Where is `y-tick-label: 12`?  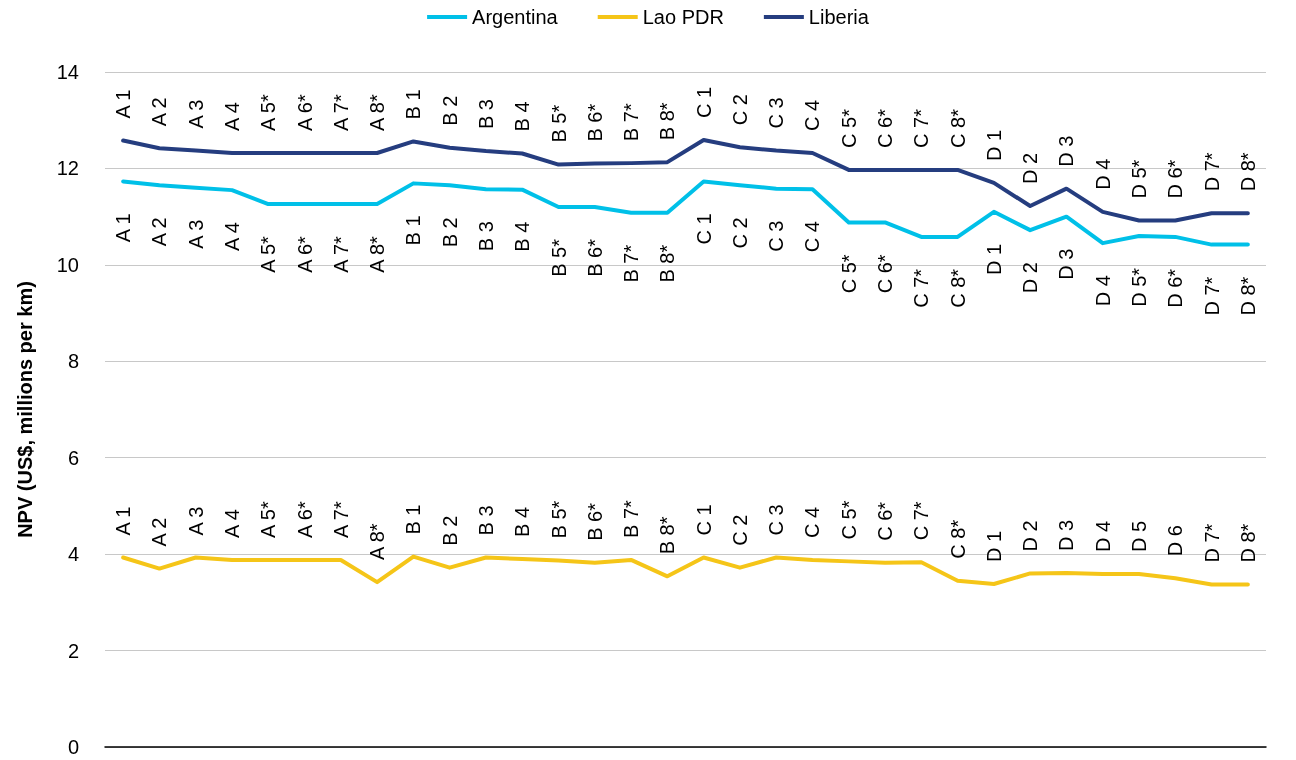
y-tick-label: 12 is located at coordinates (67, 168).